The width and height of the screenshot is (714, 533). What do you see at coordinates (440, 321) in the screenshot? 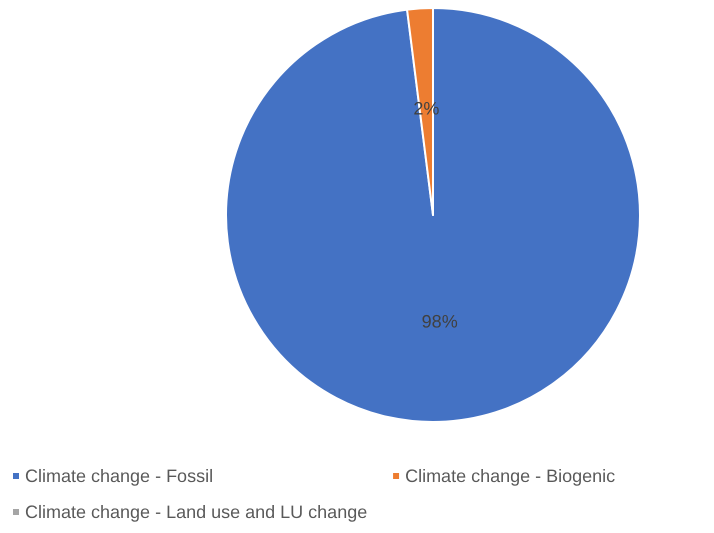
I see `data-label: 98%` at bounding box center [440, 321].